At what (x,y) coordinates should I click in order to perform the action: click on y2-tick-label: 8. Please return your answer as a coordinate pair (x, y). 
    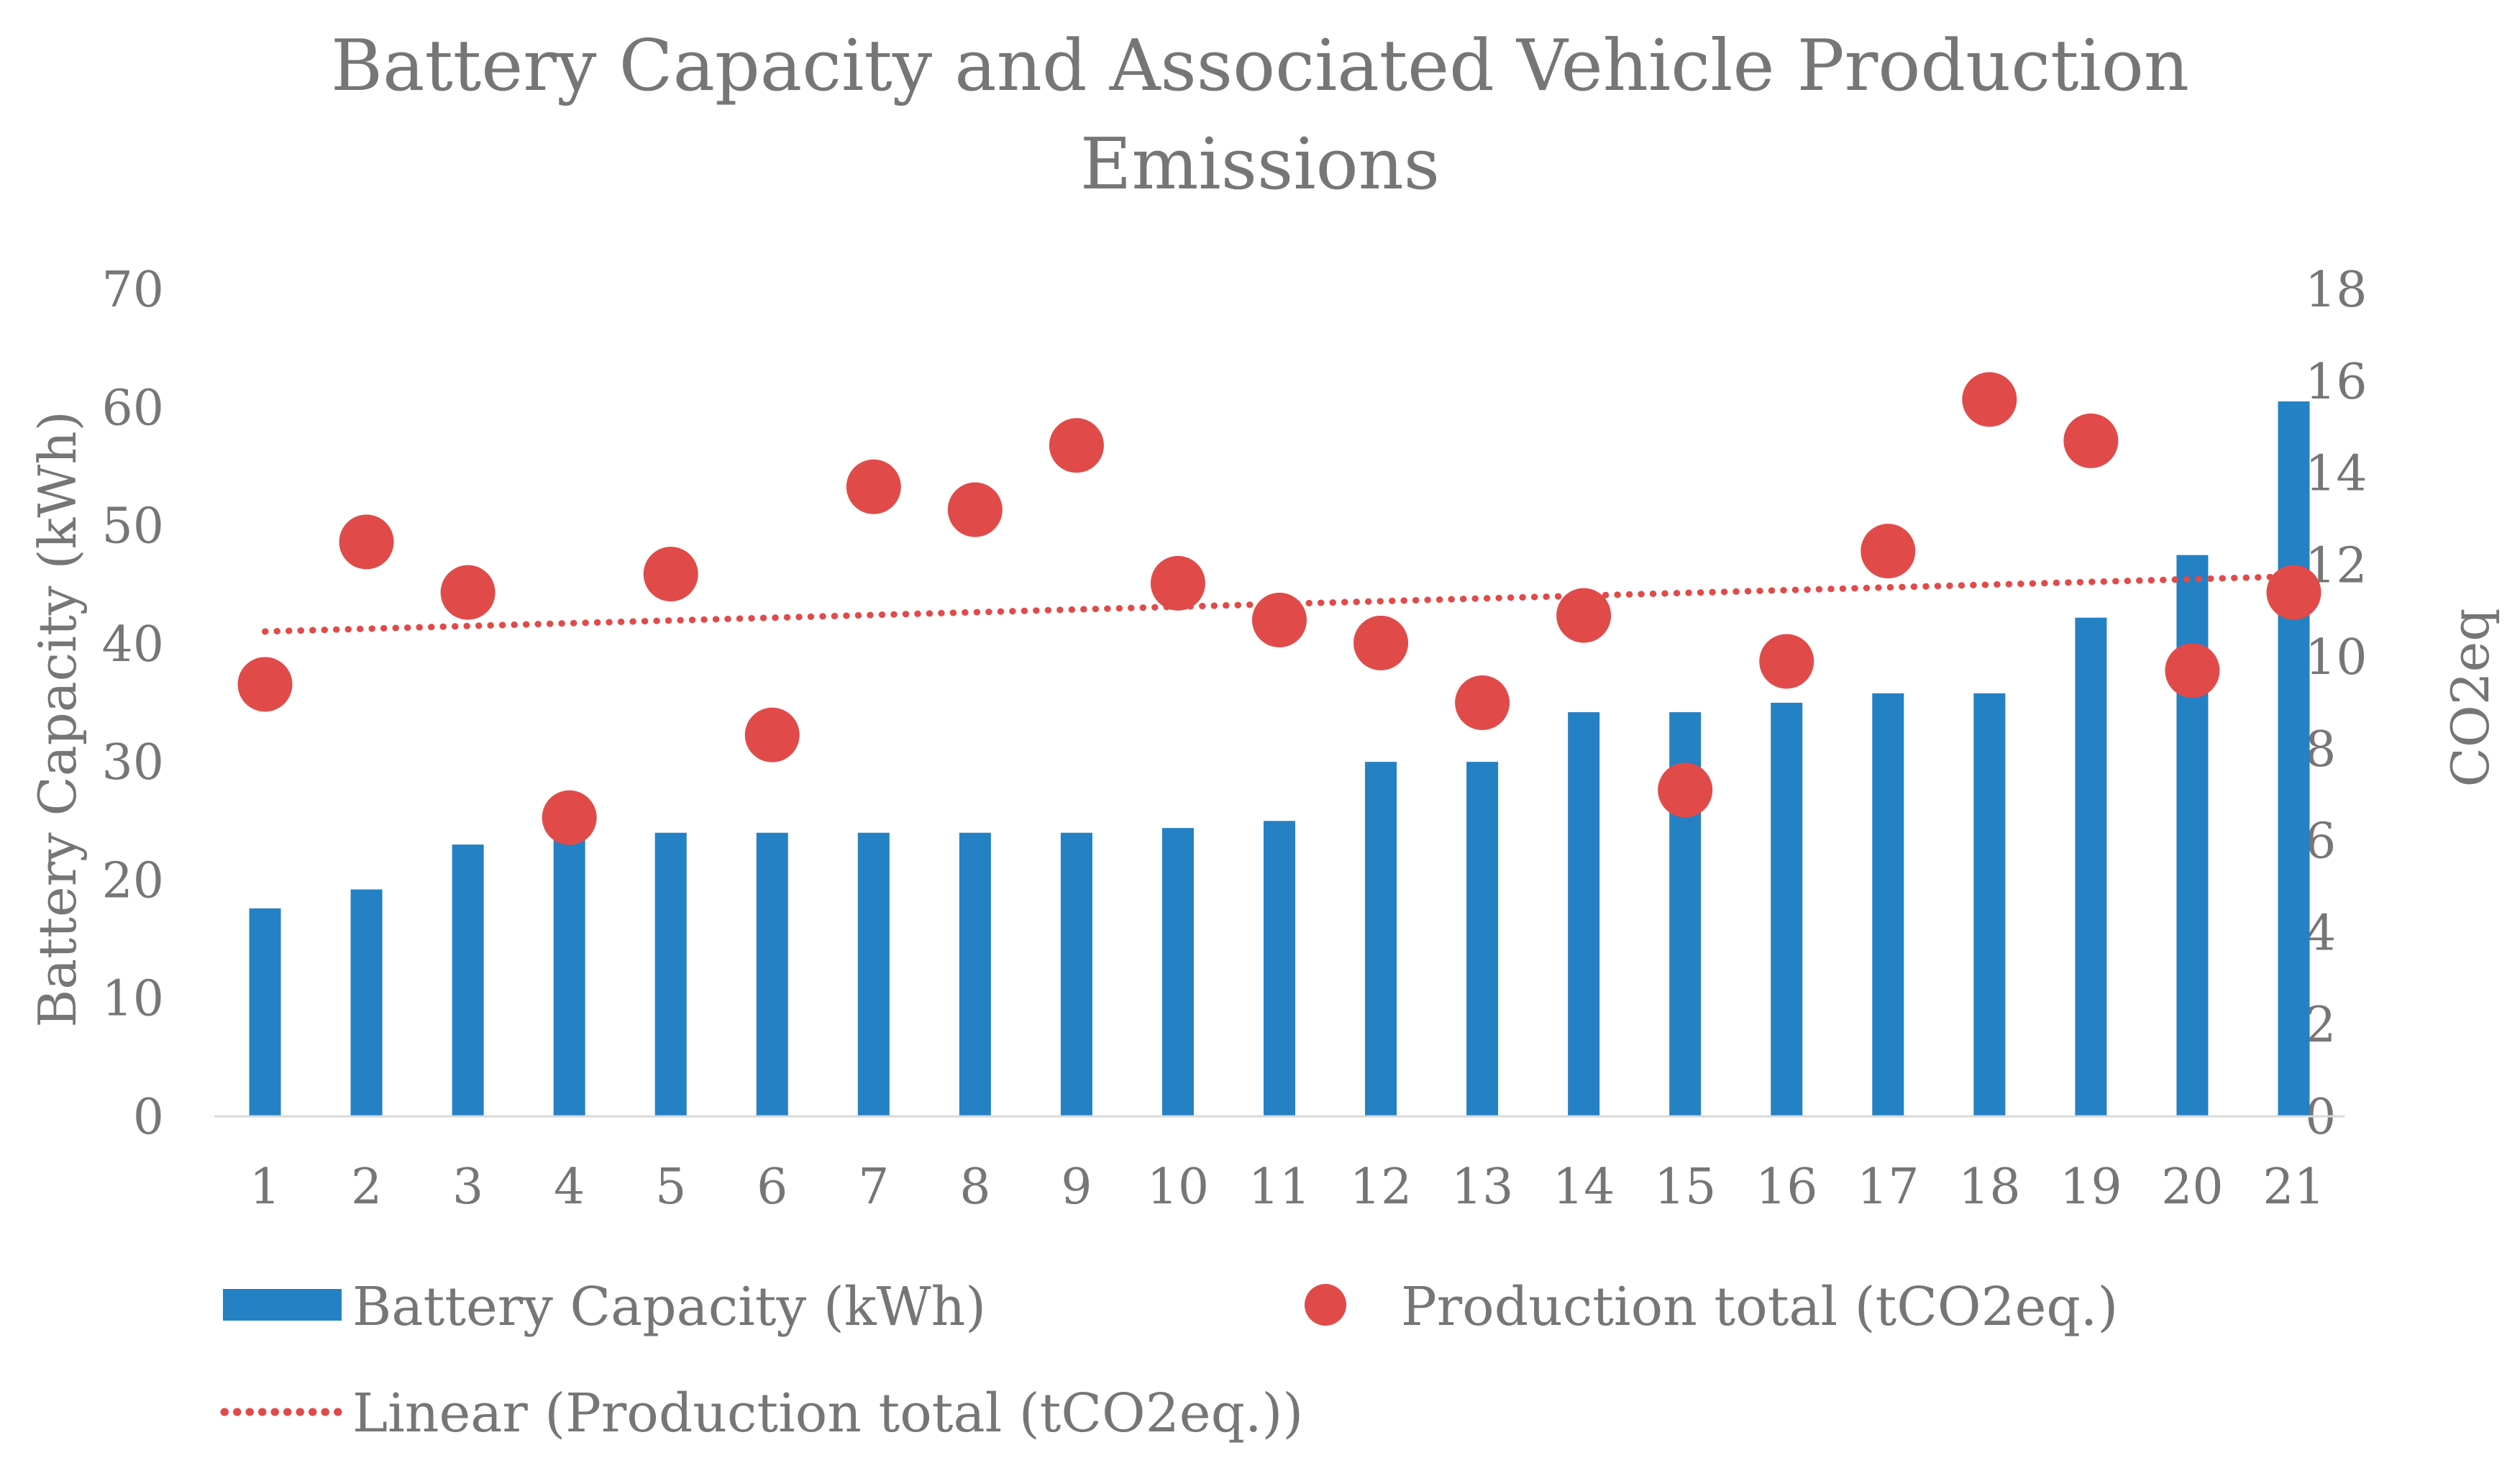
    Looking at the image, I should click on (2320, 749).